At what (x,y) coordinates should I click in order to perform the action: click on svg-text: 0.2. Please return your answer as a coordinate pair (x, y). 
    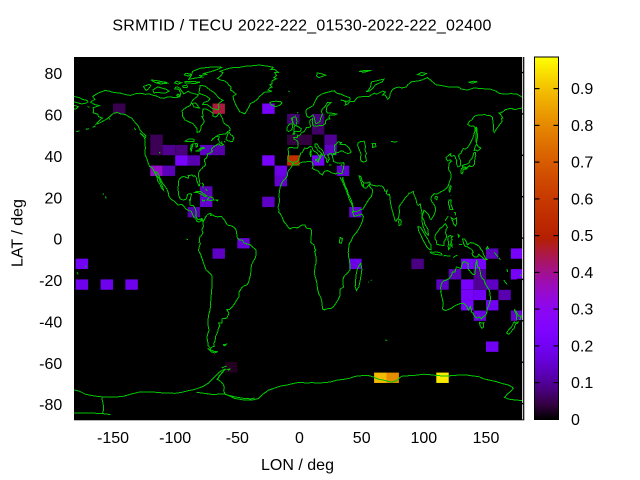
    Looking at the image, I should click on (582, 347).